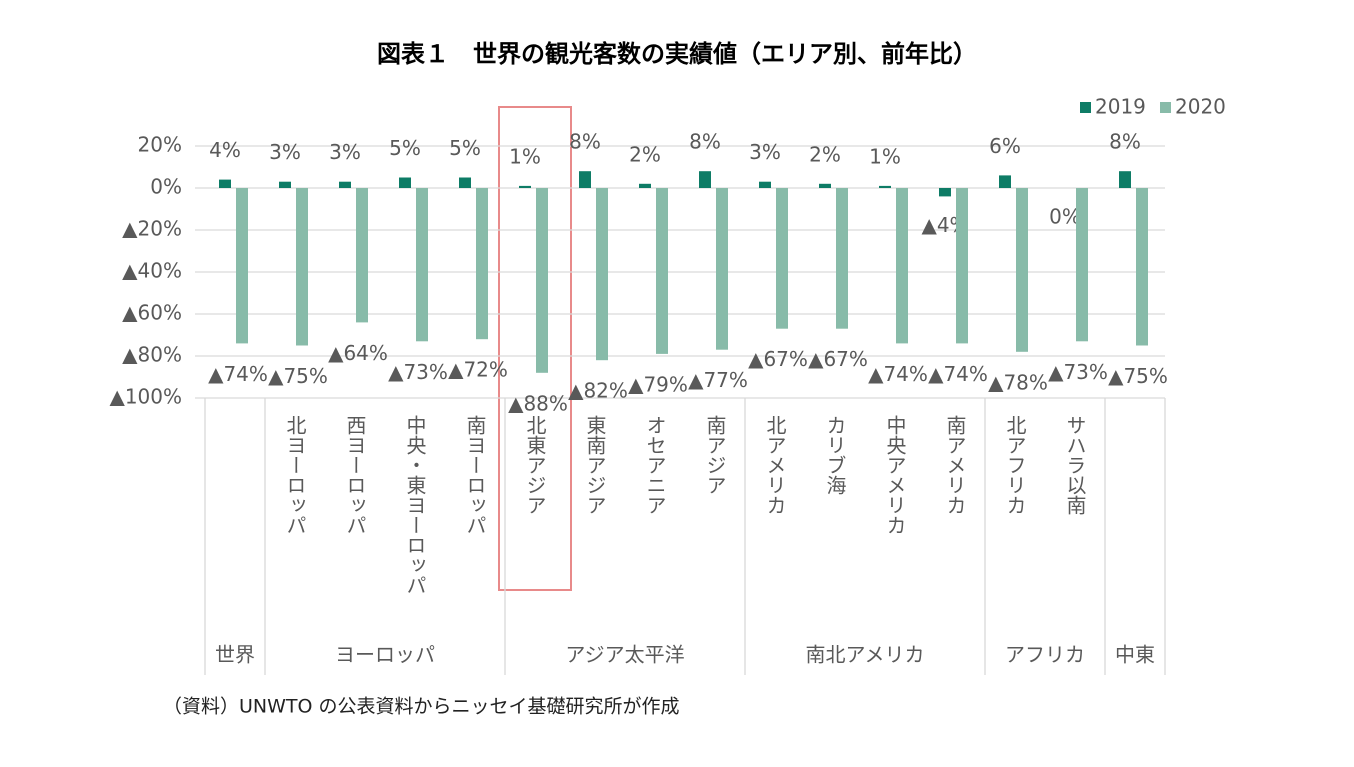  Describe the element at coordinates (1045, 655) in the screenshot. I see `group-label: アフリカ` at that location.